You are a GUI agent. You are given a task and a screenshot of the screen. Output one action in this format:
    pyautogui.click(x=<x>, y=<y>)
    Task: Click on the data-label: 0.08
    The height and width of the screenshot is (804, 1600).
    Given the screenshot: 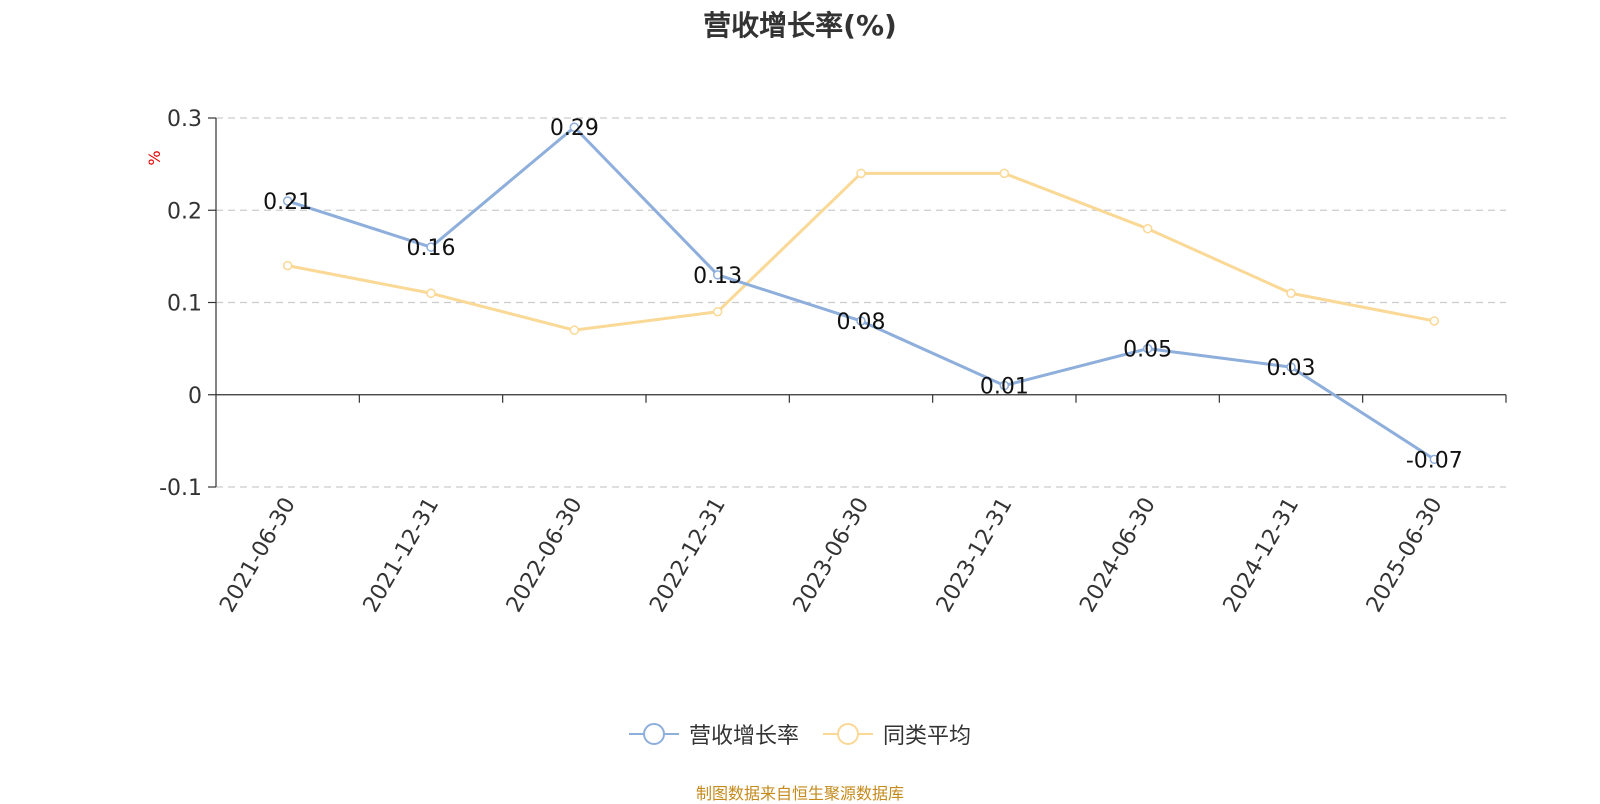 What is the action you would take?
    pyautogui.click(x=861, y=322)
    